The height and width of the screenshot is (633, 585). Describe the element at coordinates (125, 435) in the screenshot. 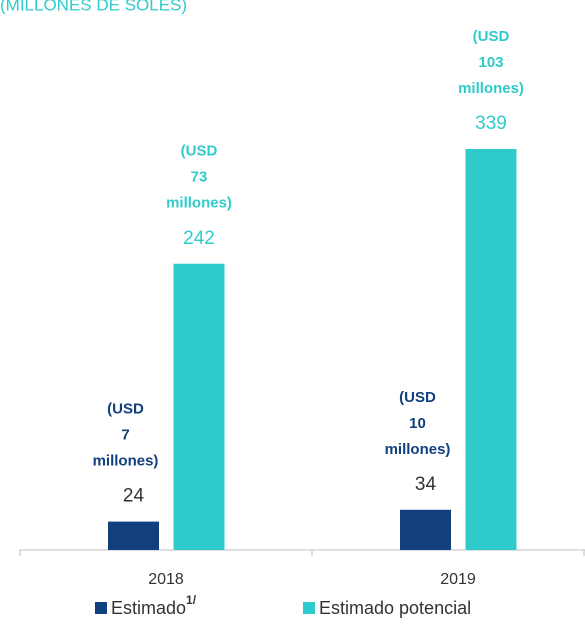

I see `annotation: 7` at that location.